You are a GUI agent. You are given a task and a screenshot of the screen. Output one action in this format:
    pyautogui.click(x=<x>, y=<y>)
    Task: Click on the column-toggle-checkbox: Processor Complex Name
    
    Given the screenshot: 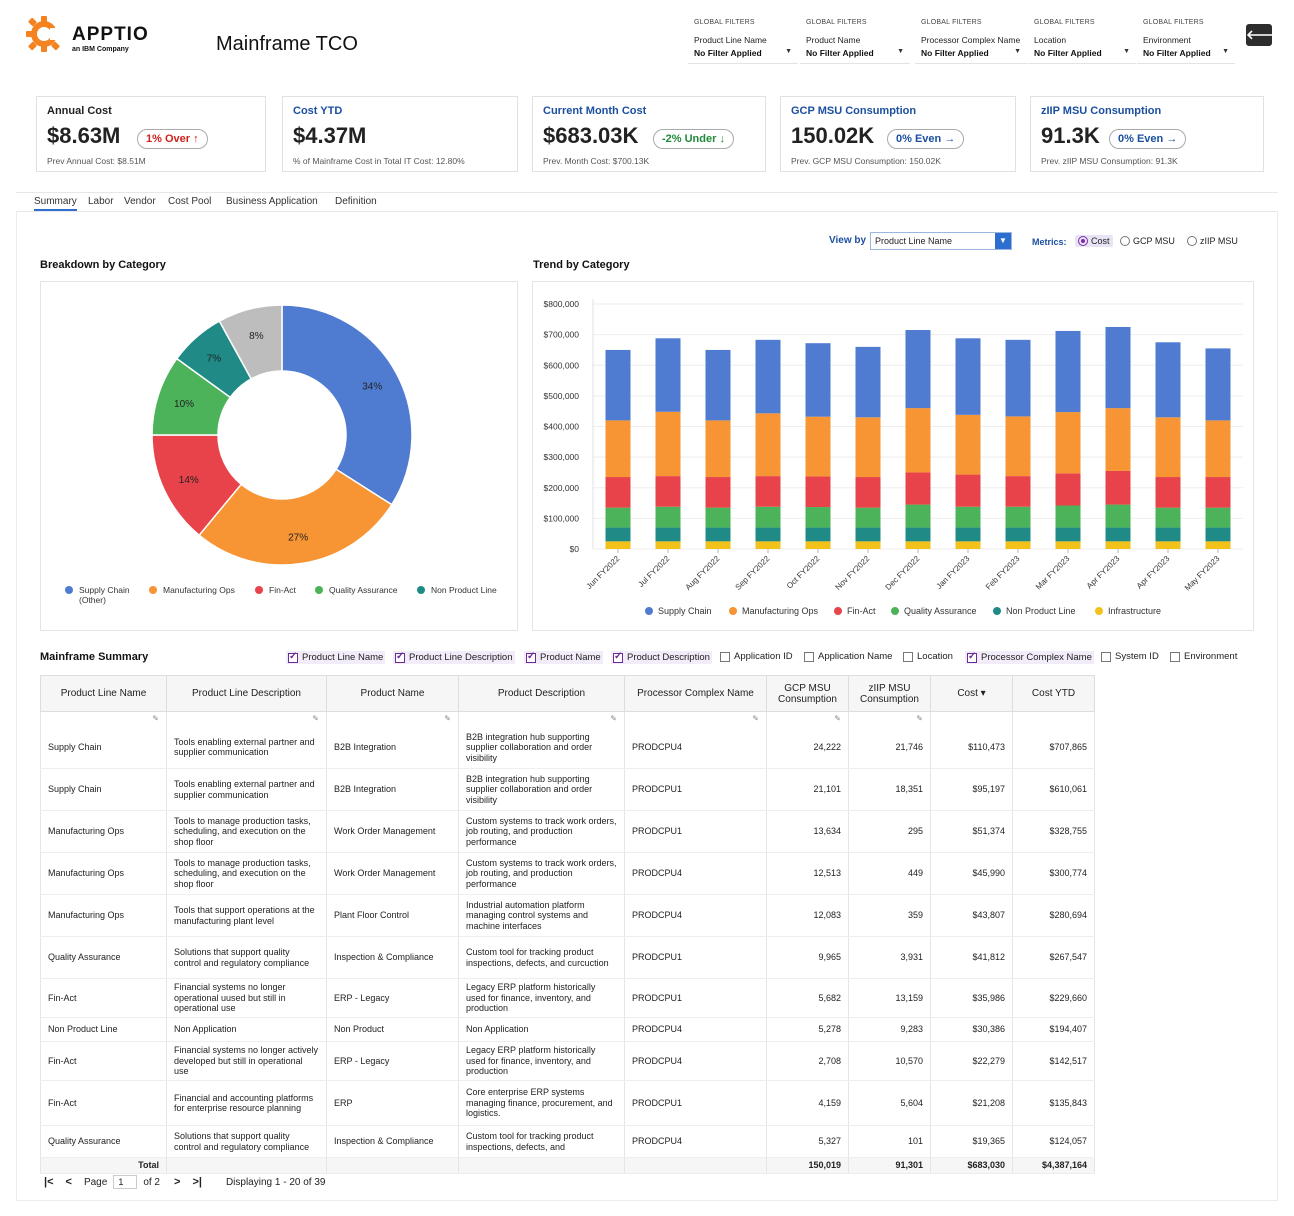 What is the action you would take?
    pyautogui.click(x=1029, y=657)
    